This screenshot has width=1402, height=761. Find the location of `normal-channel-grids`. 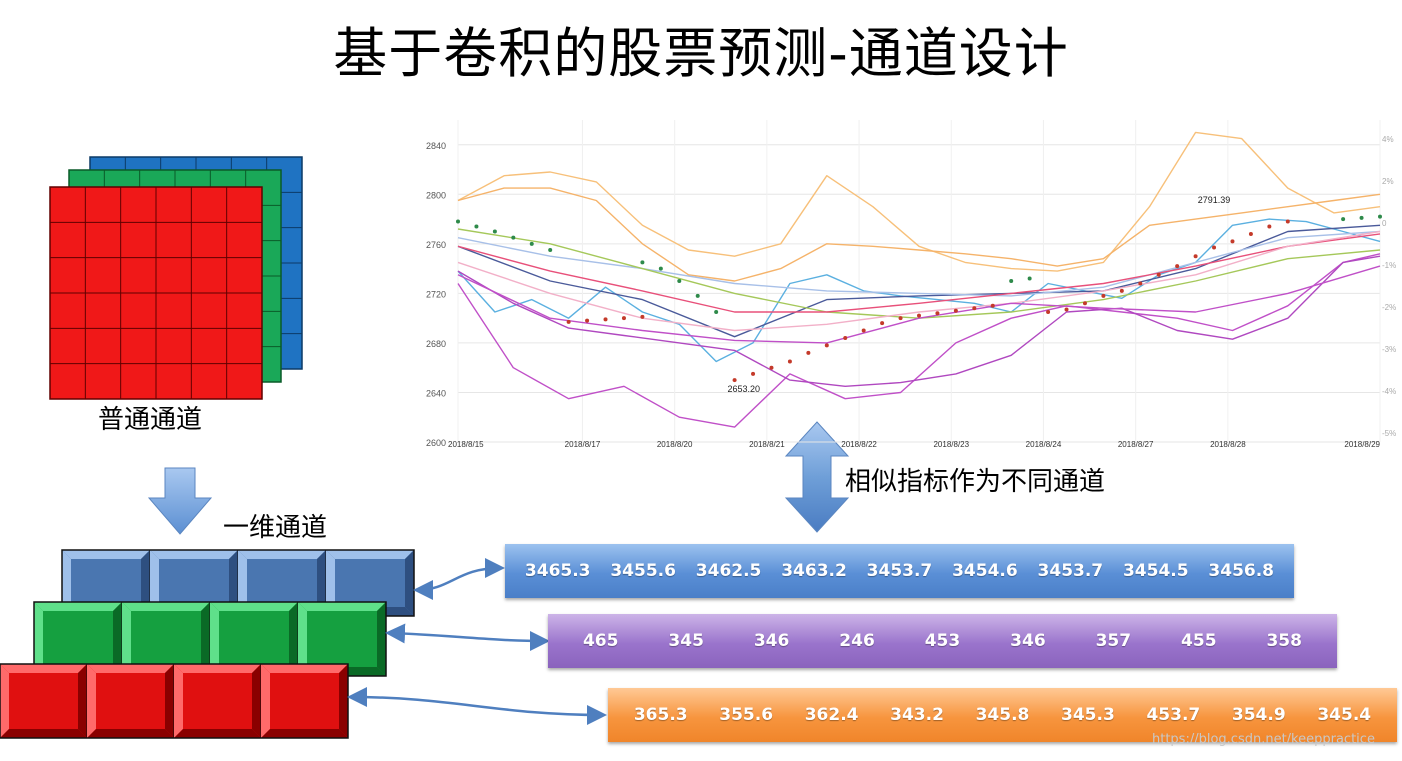

normal-channel-grids is located at coordinates (176, 278).